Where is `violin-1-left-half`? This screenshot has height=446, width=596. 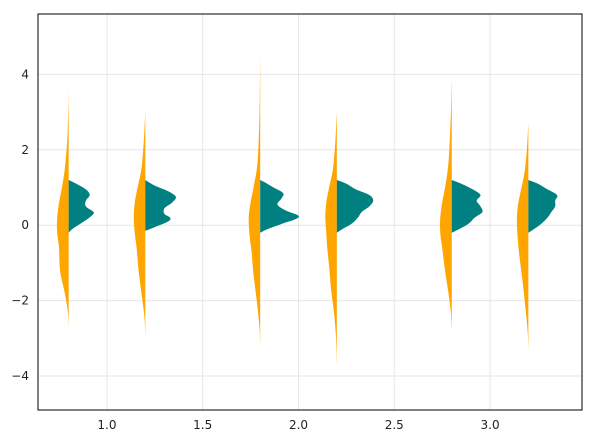 violin-1-left-half is located at coordinates (62, 208).